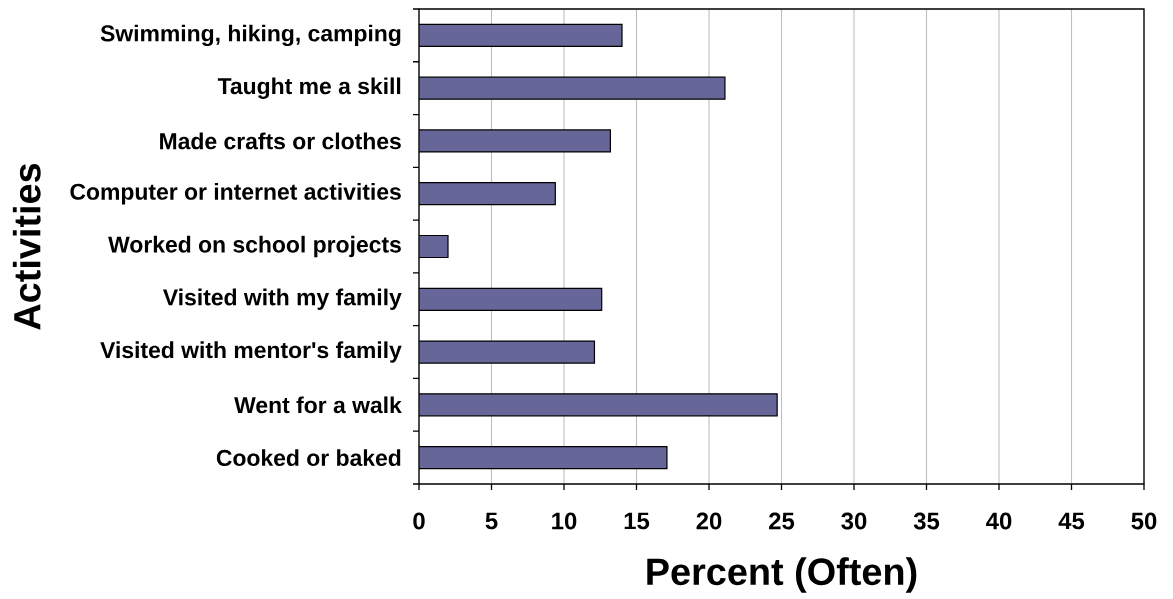 The width and height of the screenshot is (1173, 599). What do you see at coordinates (926, 521) in the screenshot?
I see `x-tick-label: 35` at bounding box center [926, 521].